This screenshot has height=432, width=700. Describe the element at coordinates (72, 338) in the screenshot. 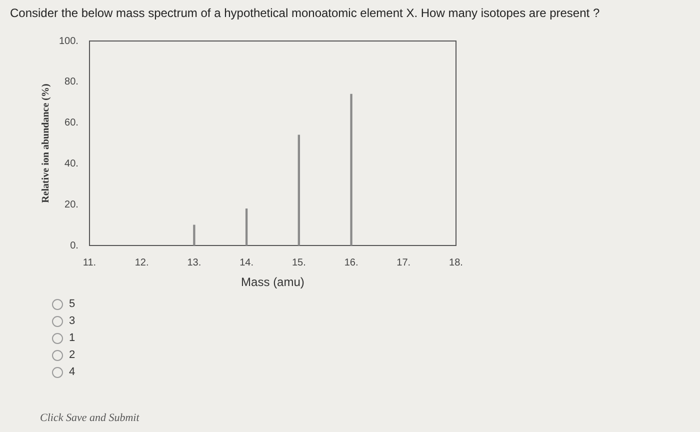

I see `text: 1` at that location.